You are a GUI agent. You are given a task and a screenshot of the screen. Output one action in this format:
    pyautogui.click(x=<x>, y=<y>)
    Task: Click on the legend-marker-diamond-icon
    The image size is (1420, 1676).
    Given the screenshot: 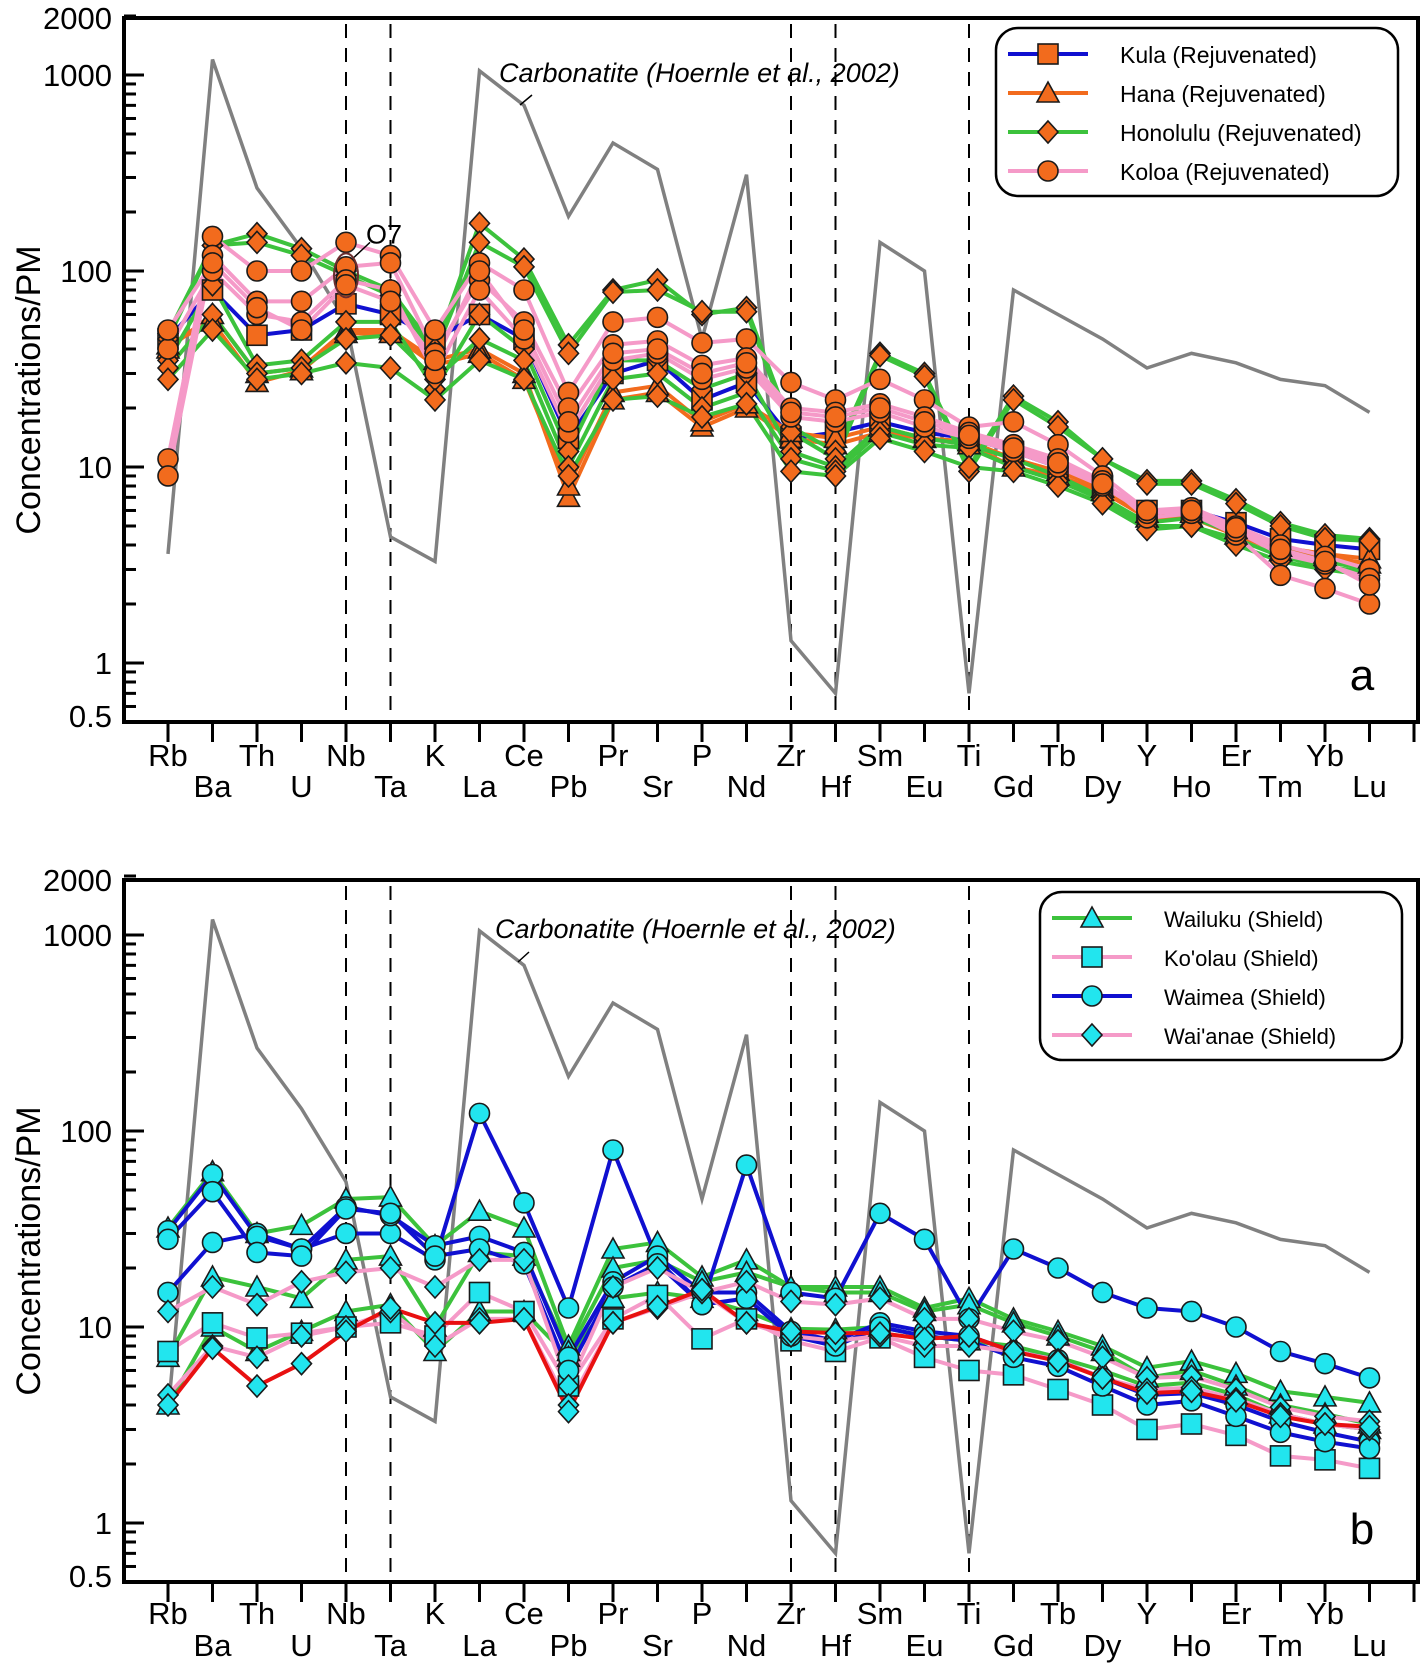 What is the action you would take?
    pyautogui.click(x=1092, y=1035)
    